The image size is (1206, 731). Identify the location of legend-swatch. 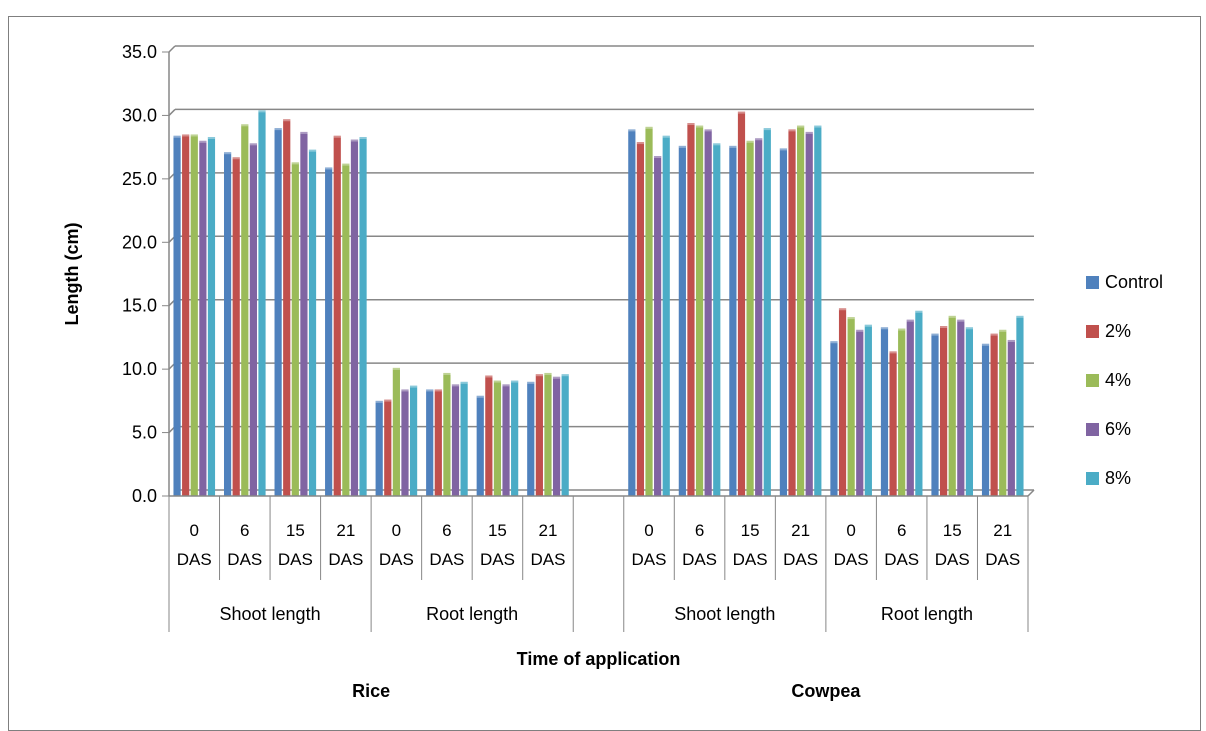
(1092, 429).